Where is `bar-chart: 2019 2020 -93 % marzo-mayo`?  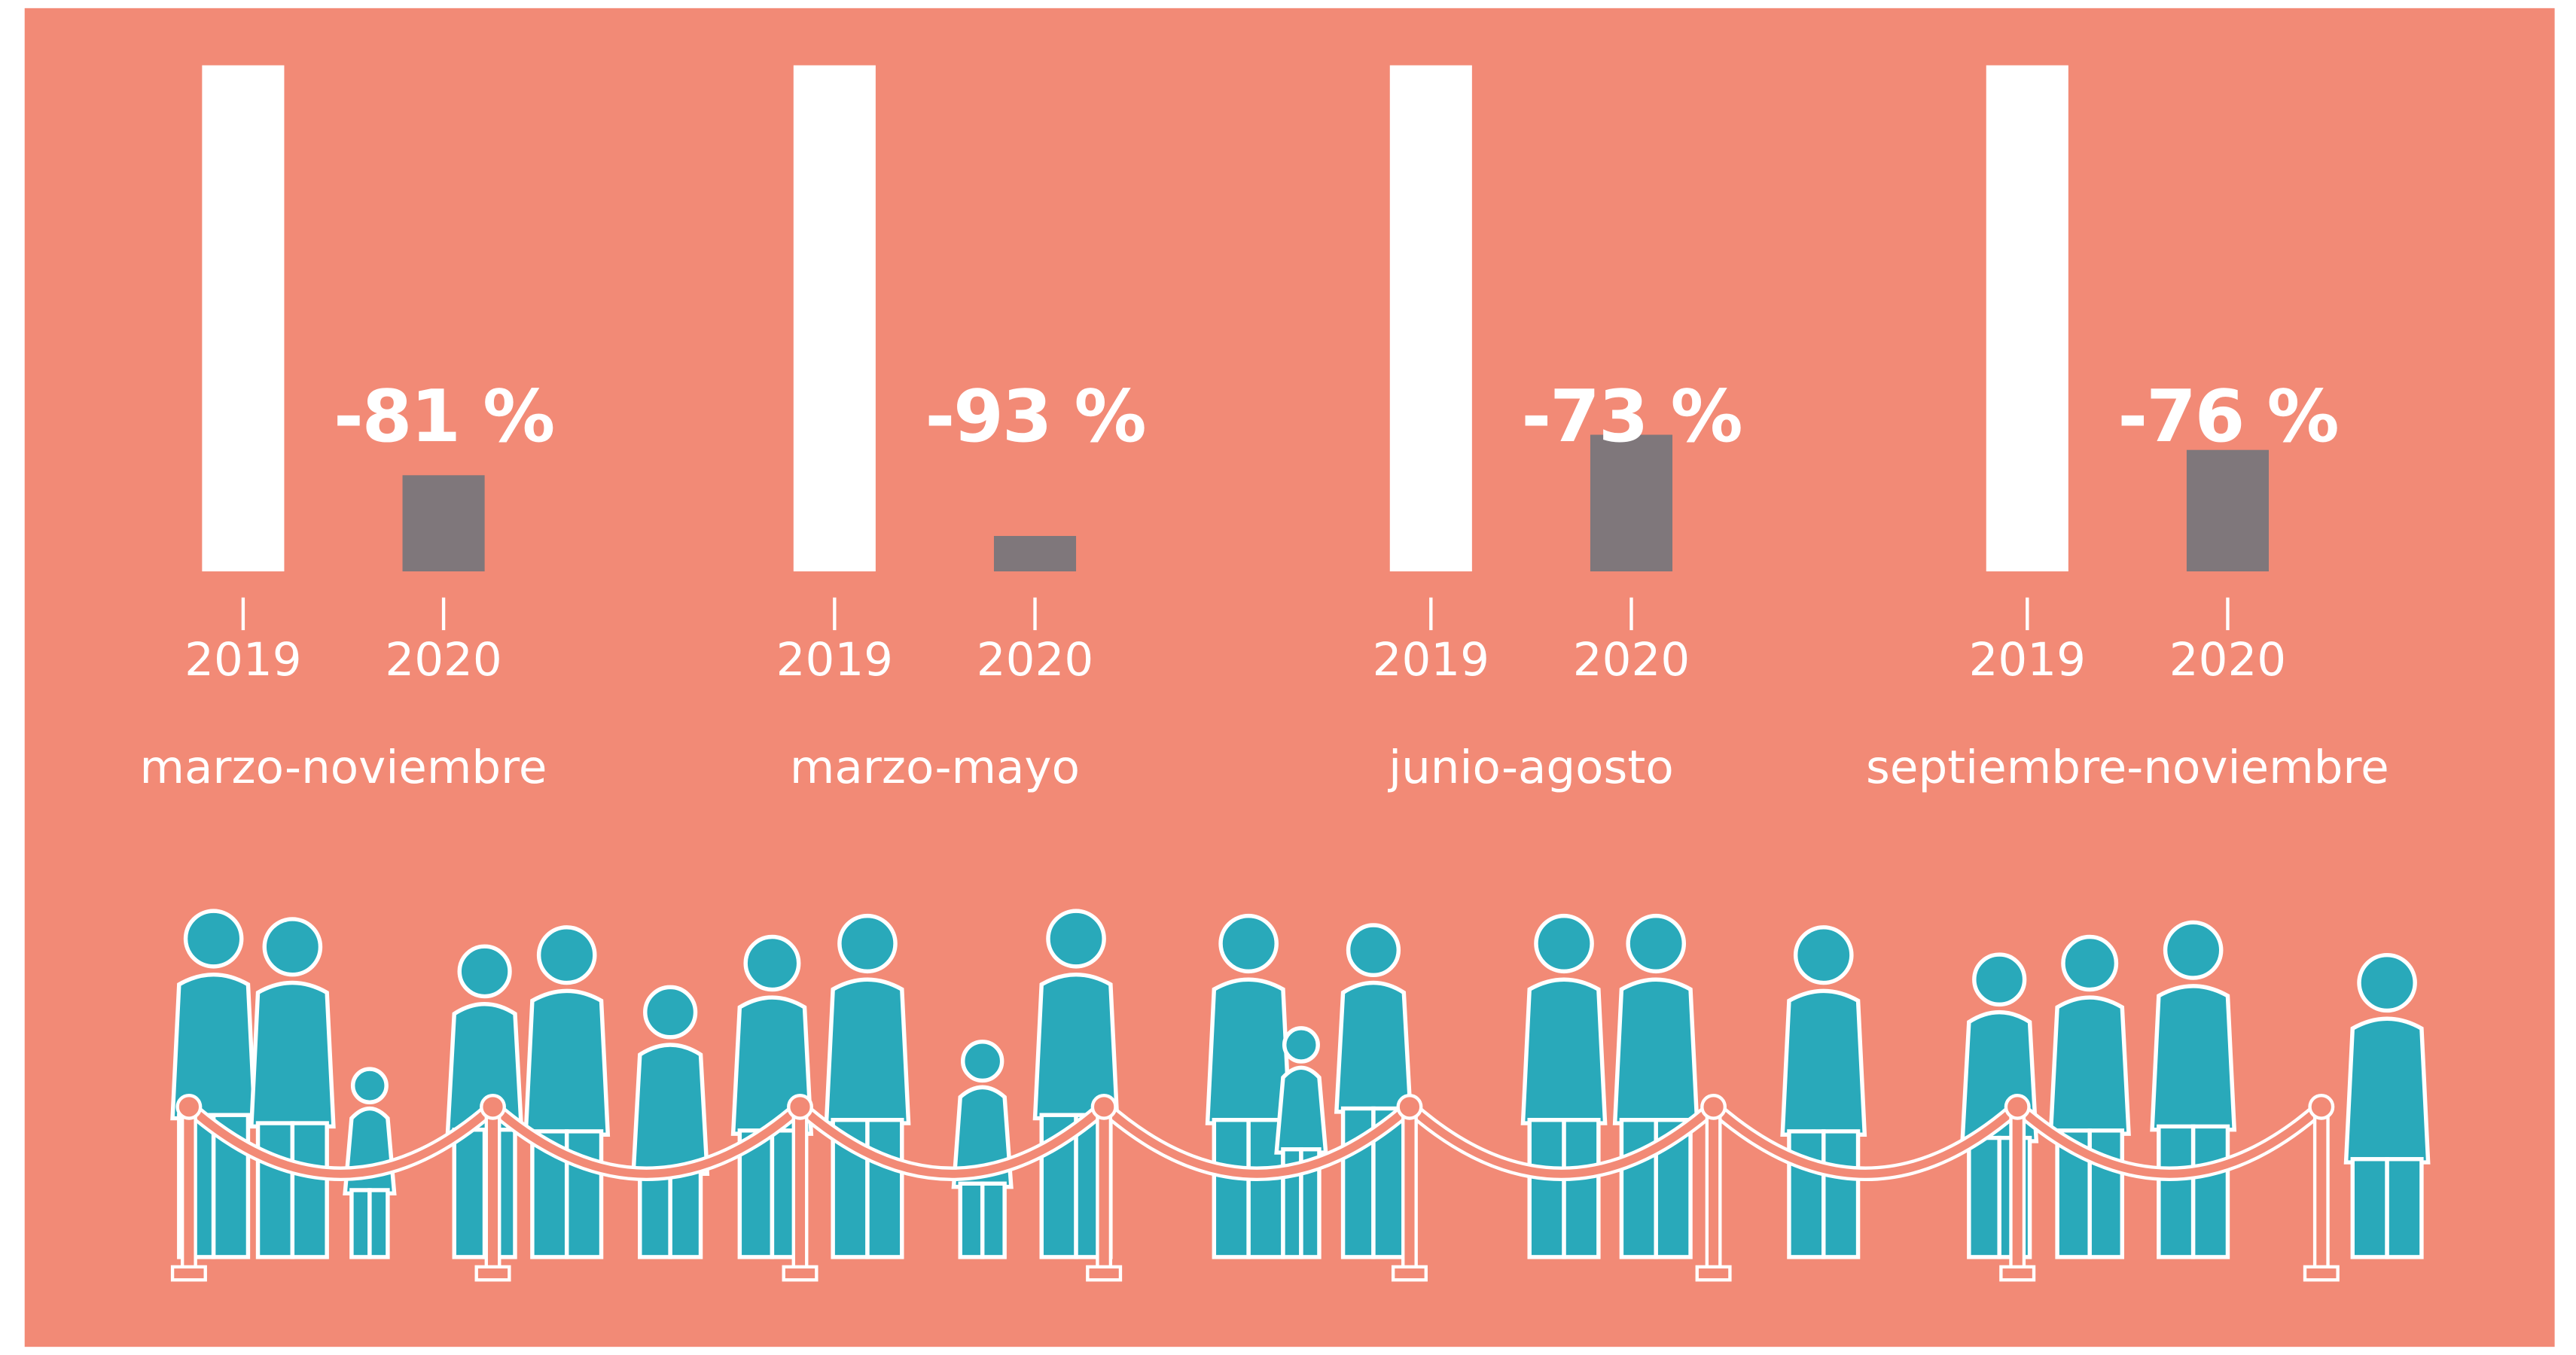
bar-chart: 2019 2020 -93 % marzo-mayo is located at coordinates (961, 429).